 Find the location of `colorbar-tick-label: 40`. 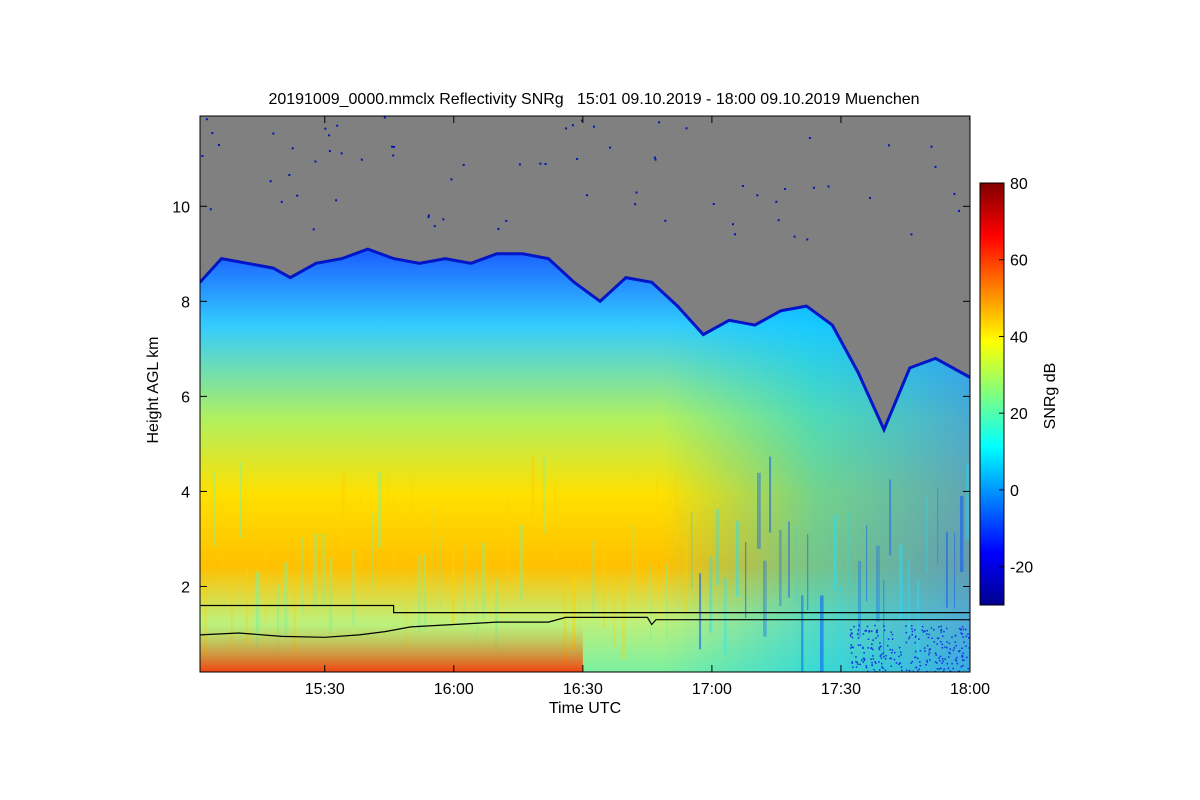

colorbar-tick-label: 40 is located at coordinates (1019, 337).